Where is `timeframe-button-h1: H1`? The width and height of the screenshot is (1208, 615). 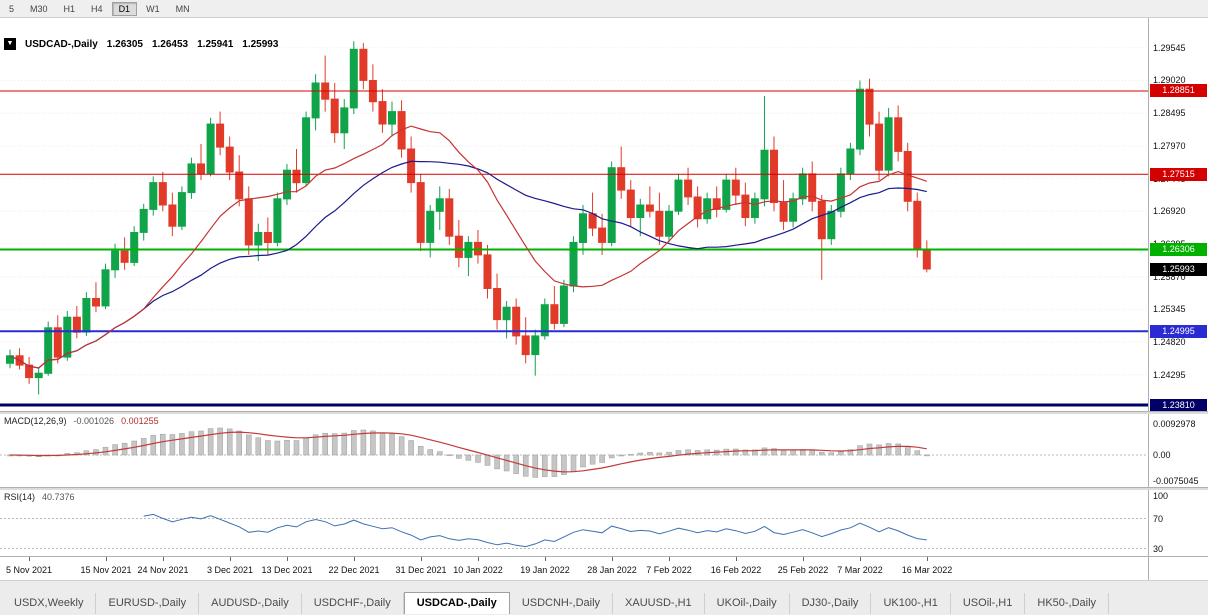
timeframe-button-h1: H1 is located at coordinates (69, 8).